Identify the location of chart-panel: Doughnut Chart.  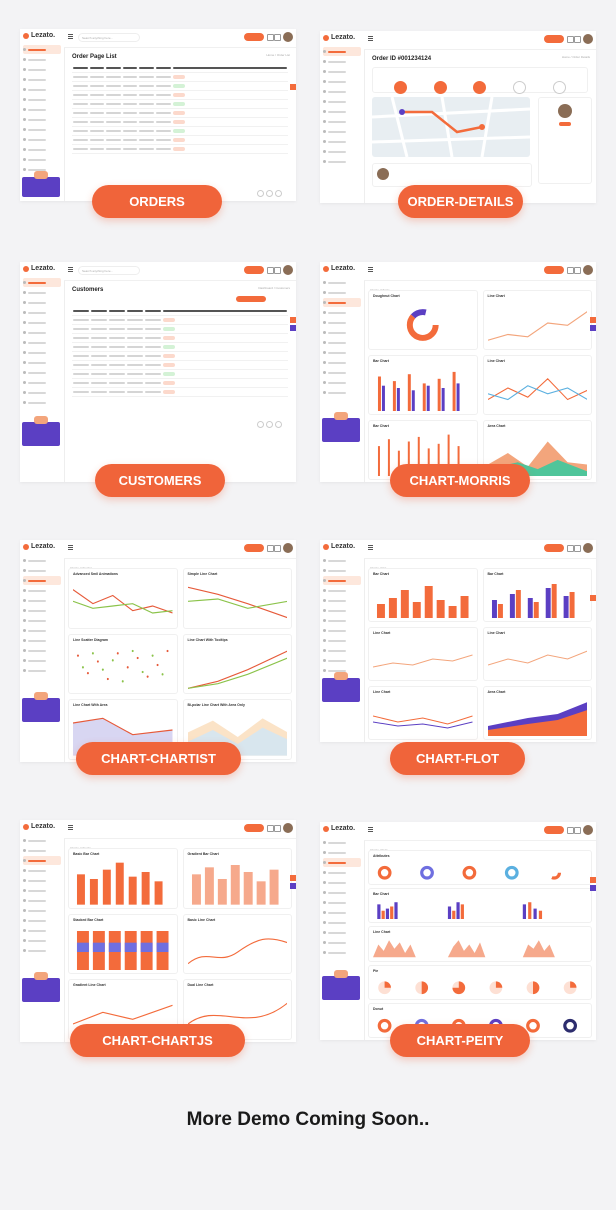
(423, 320).